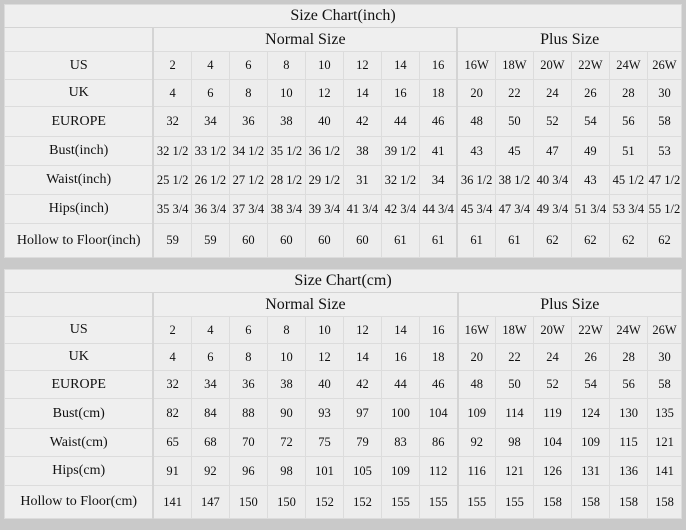  Describe the element at coordinates (553, 442) in the screenshot. I see `size-cell: 104` at that location.